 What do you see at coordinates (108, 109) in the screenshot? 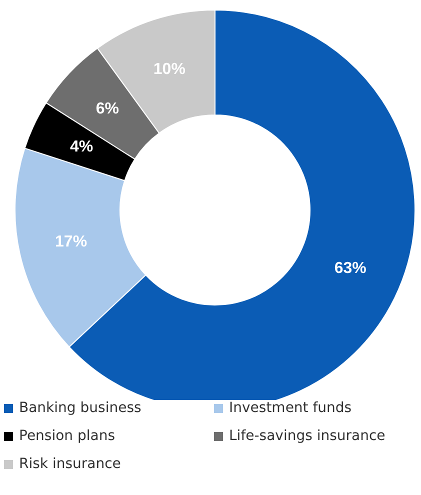
I see `data-label: 6%` at bounding box center [108, 109].